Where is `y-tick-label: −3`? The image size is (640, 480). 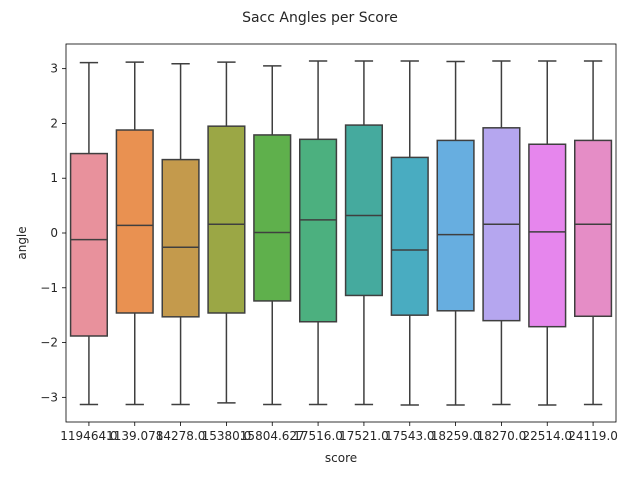
y-tick-label: −3 is located at coordinates (49, 397).